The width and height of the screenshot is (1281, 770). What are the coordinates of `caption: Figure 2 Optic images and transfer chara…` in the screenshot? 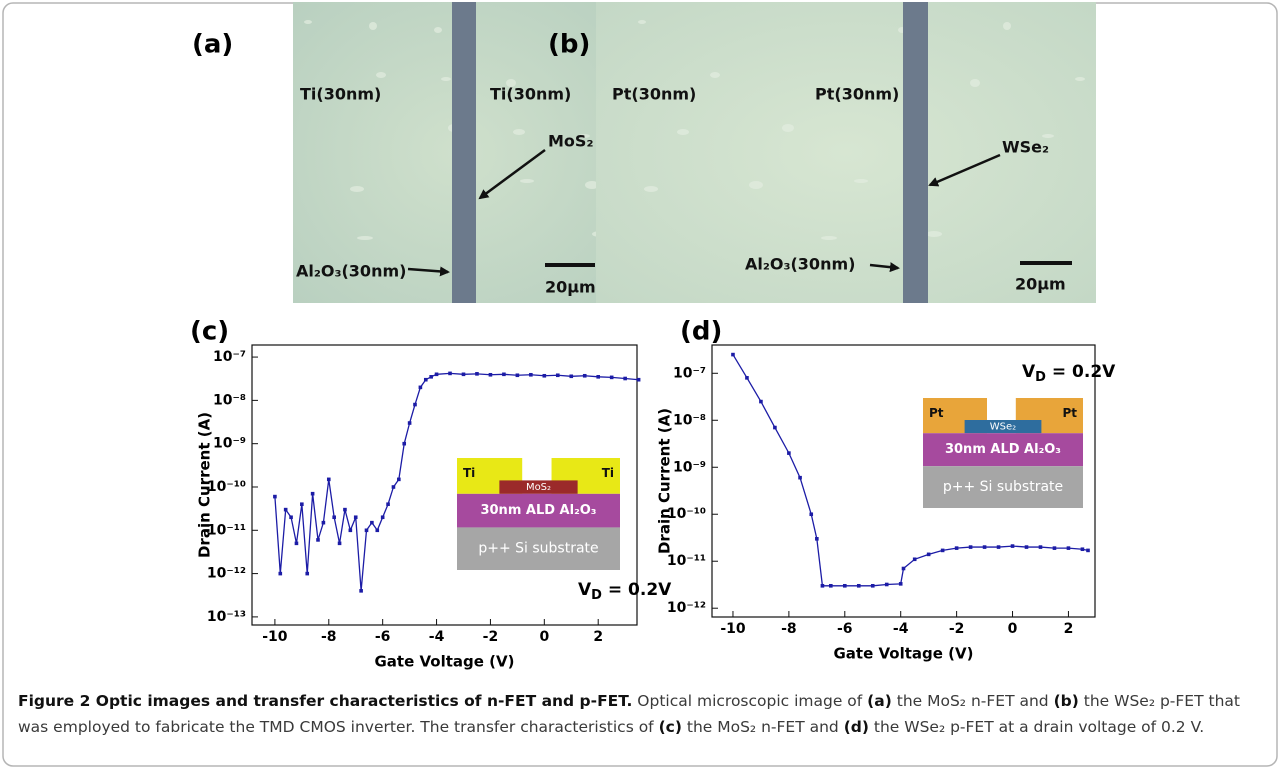 It's located at (642, 714).